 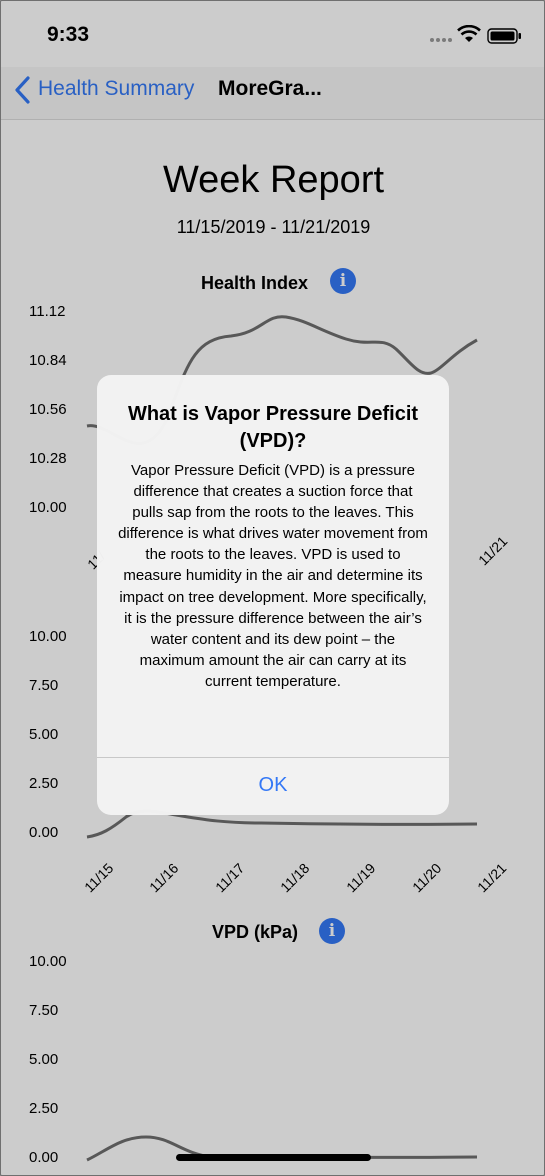 What do you see at coordinates (273, 180) in the screenshot?
I see `report-title: Week Report` at bounding box center [273, 180].